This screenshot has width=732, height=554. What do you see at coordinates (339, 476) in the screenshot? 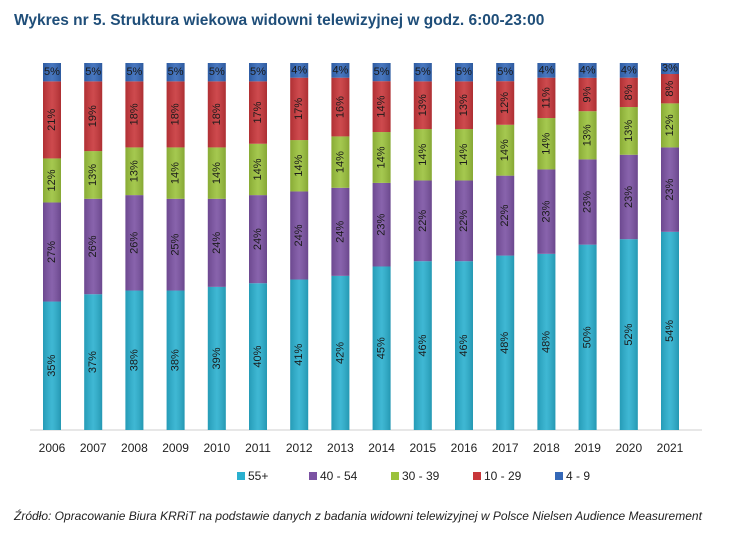
I see `legend-label-1: 40 - 54` at bounding box center [339, 476].